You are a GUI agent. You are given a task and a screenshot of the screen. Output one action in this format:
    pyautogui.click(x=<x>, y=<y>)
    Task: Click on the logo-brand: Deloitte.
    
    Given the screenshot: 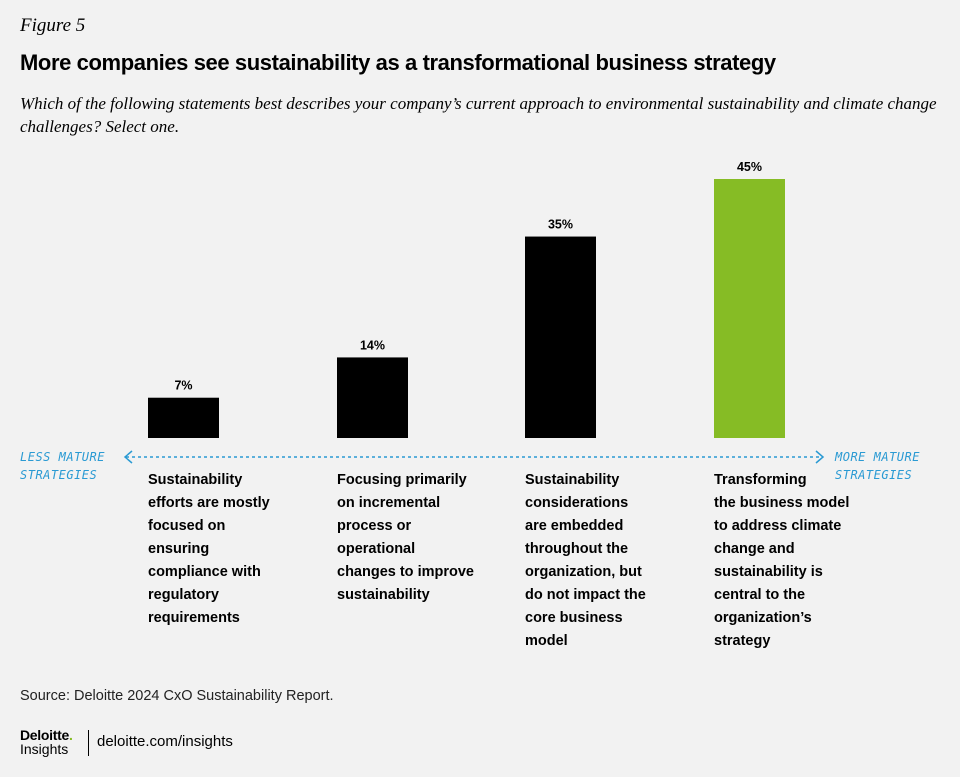 What is the action you would take?
    pyautogui.click(x=46, y=735)
    